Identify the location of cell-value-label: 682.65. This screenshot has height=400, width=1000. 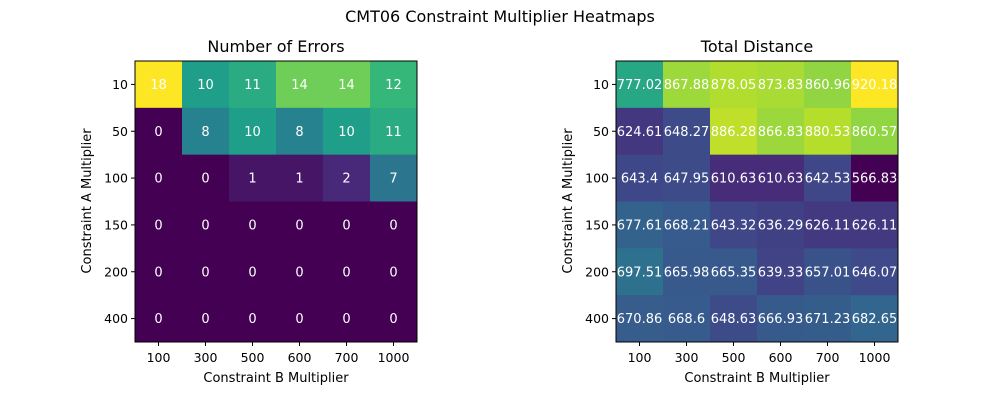
(875, 319).